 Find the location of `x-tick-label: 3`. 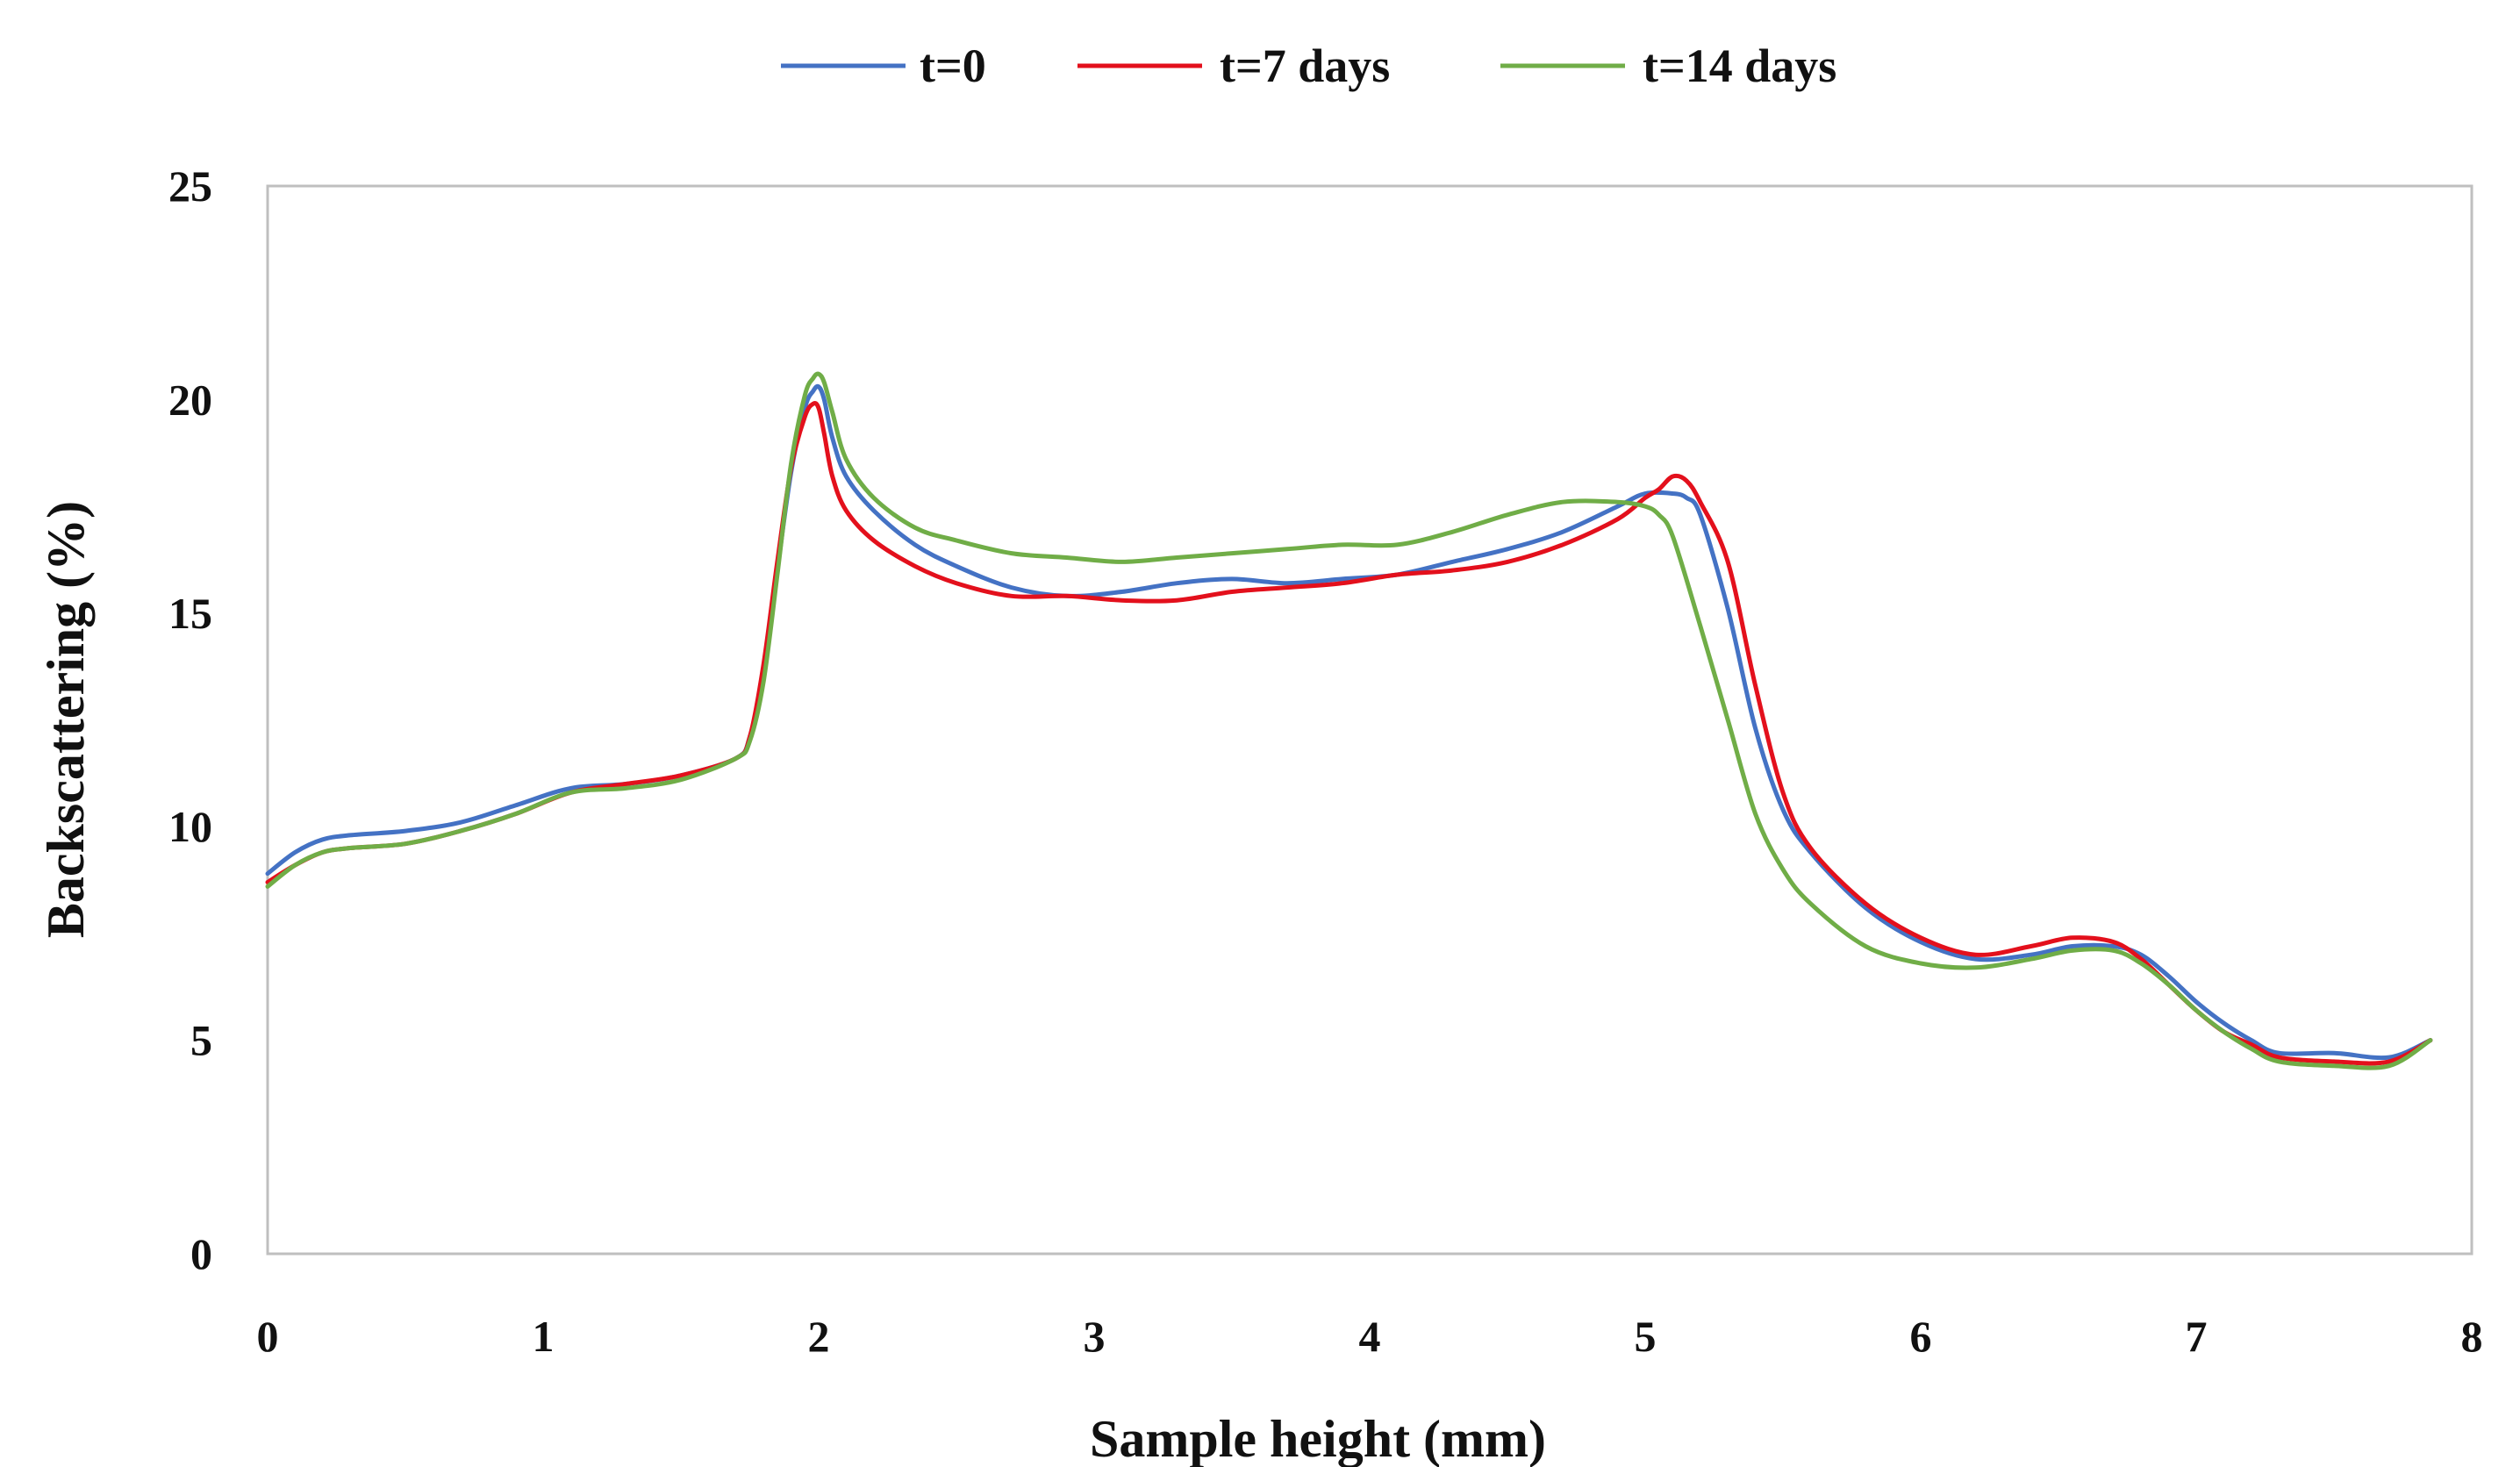

x-tick-label: 3 is located at coordinates (1095, 1336).